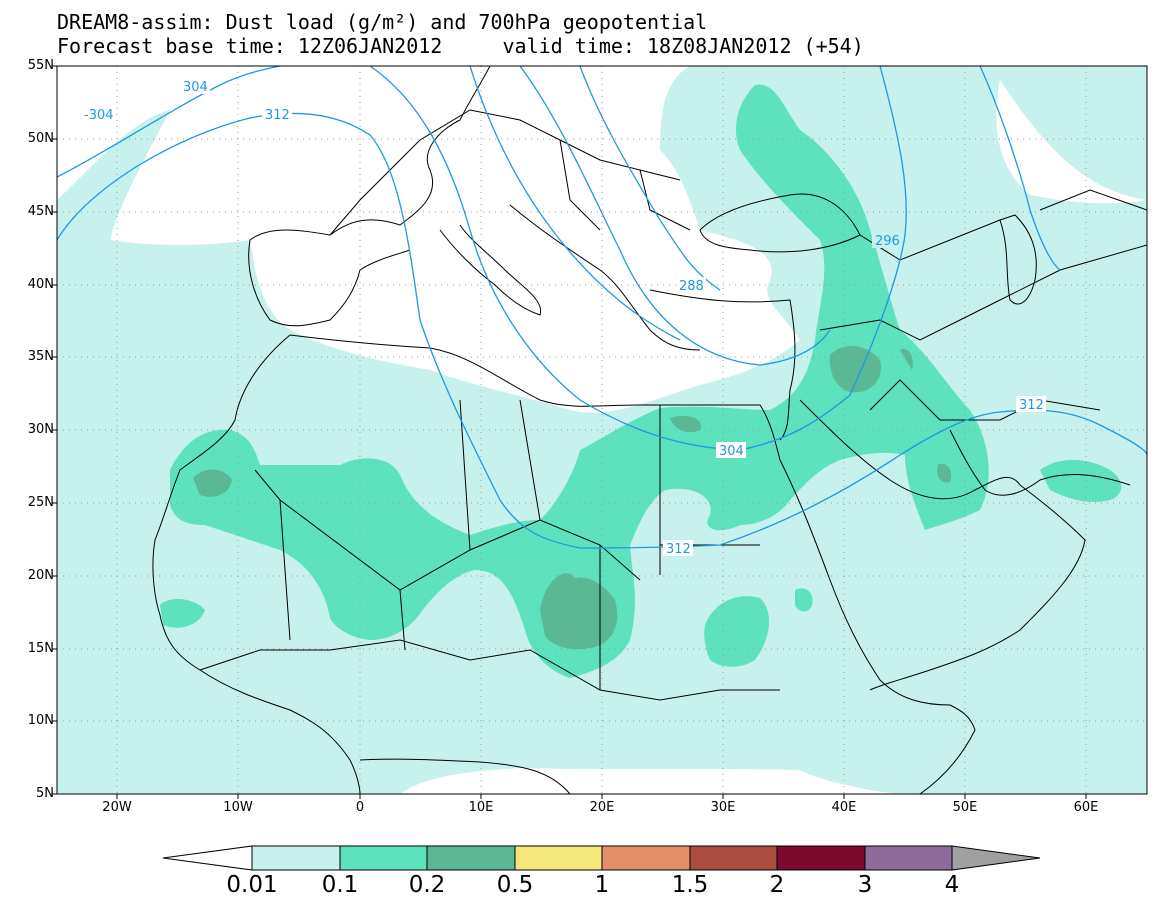 This screenshot has width=1165, height=907. I want to click on coastline-iberia, so click(329, 283).